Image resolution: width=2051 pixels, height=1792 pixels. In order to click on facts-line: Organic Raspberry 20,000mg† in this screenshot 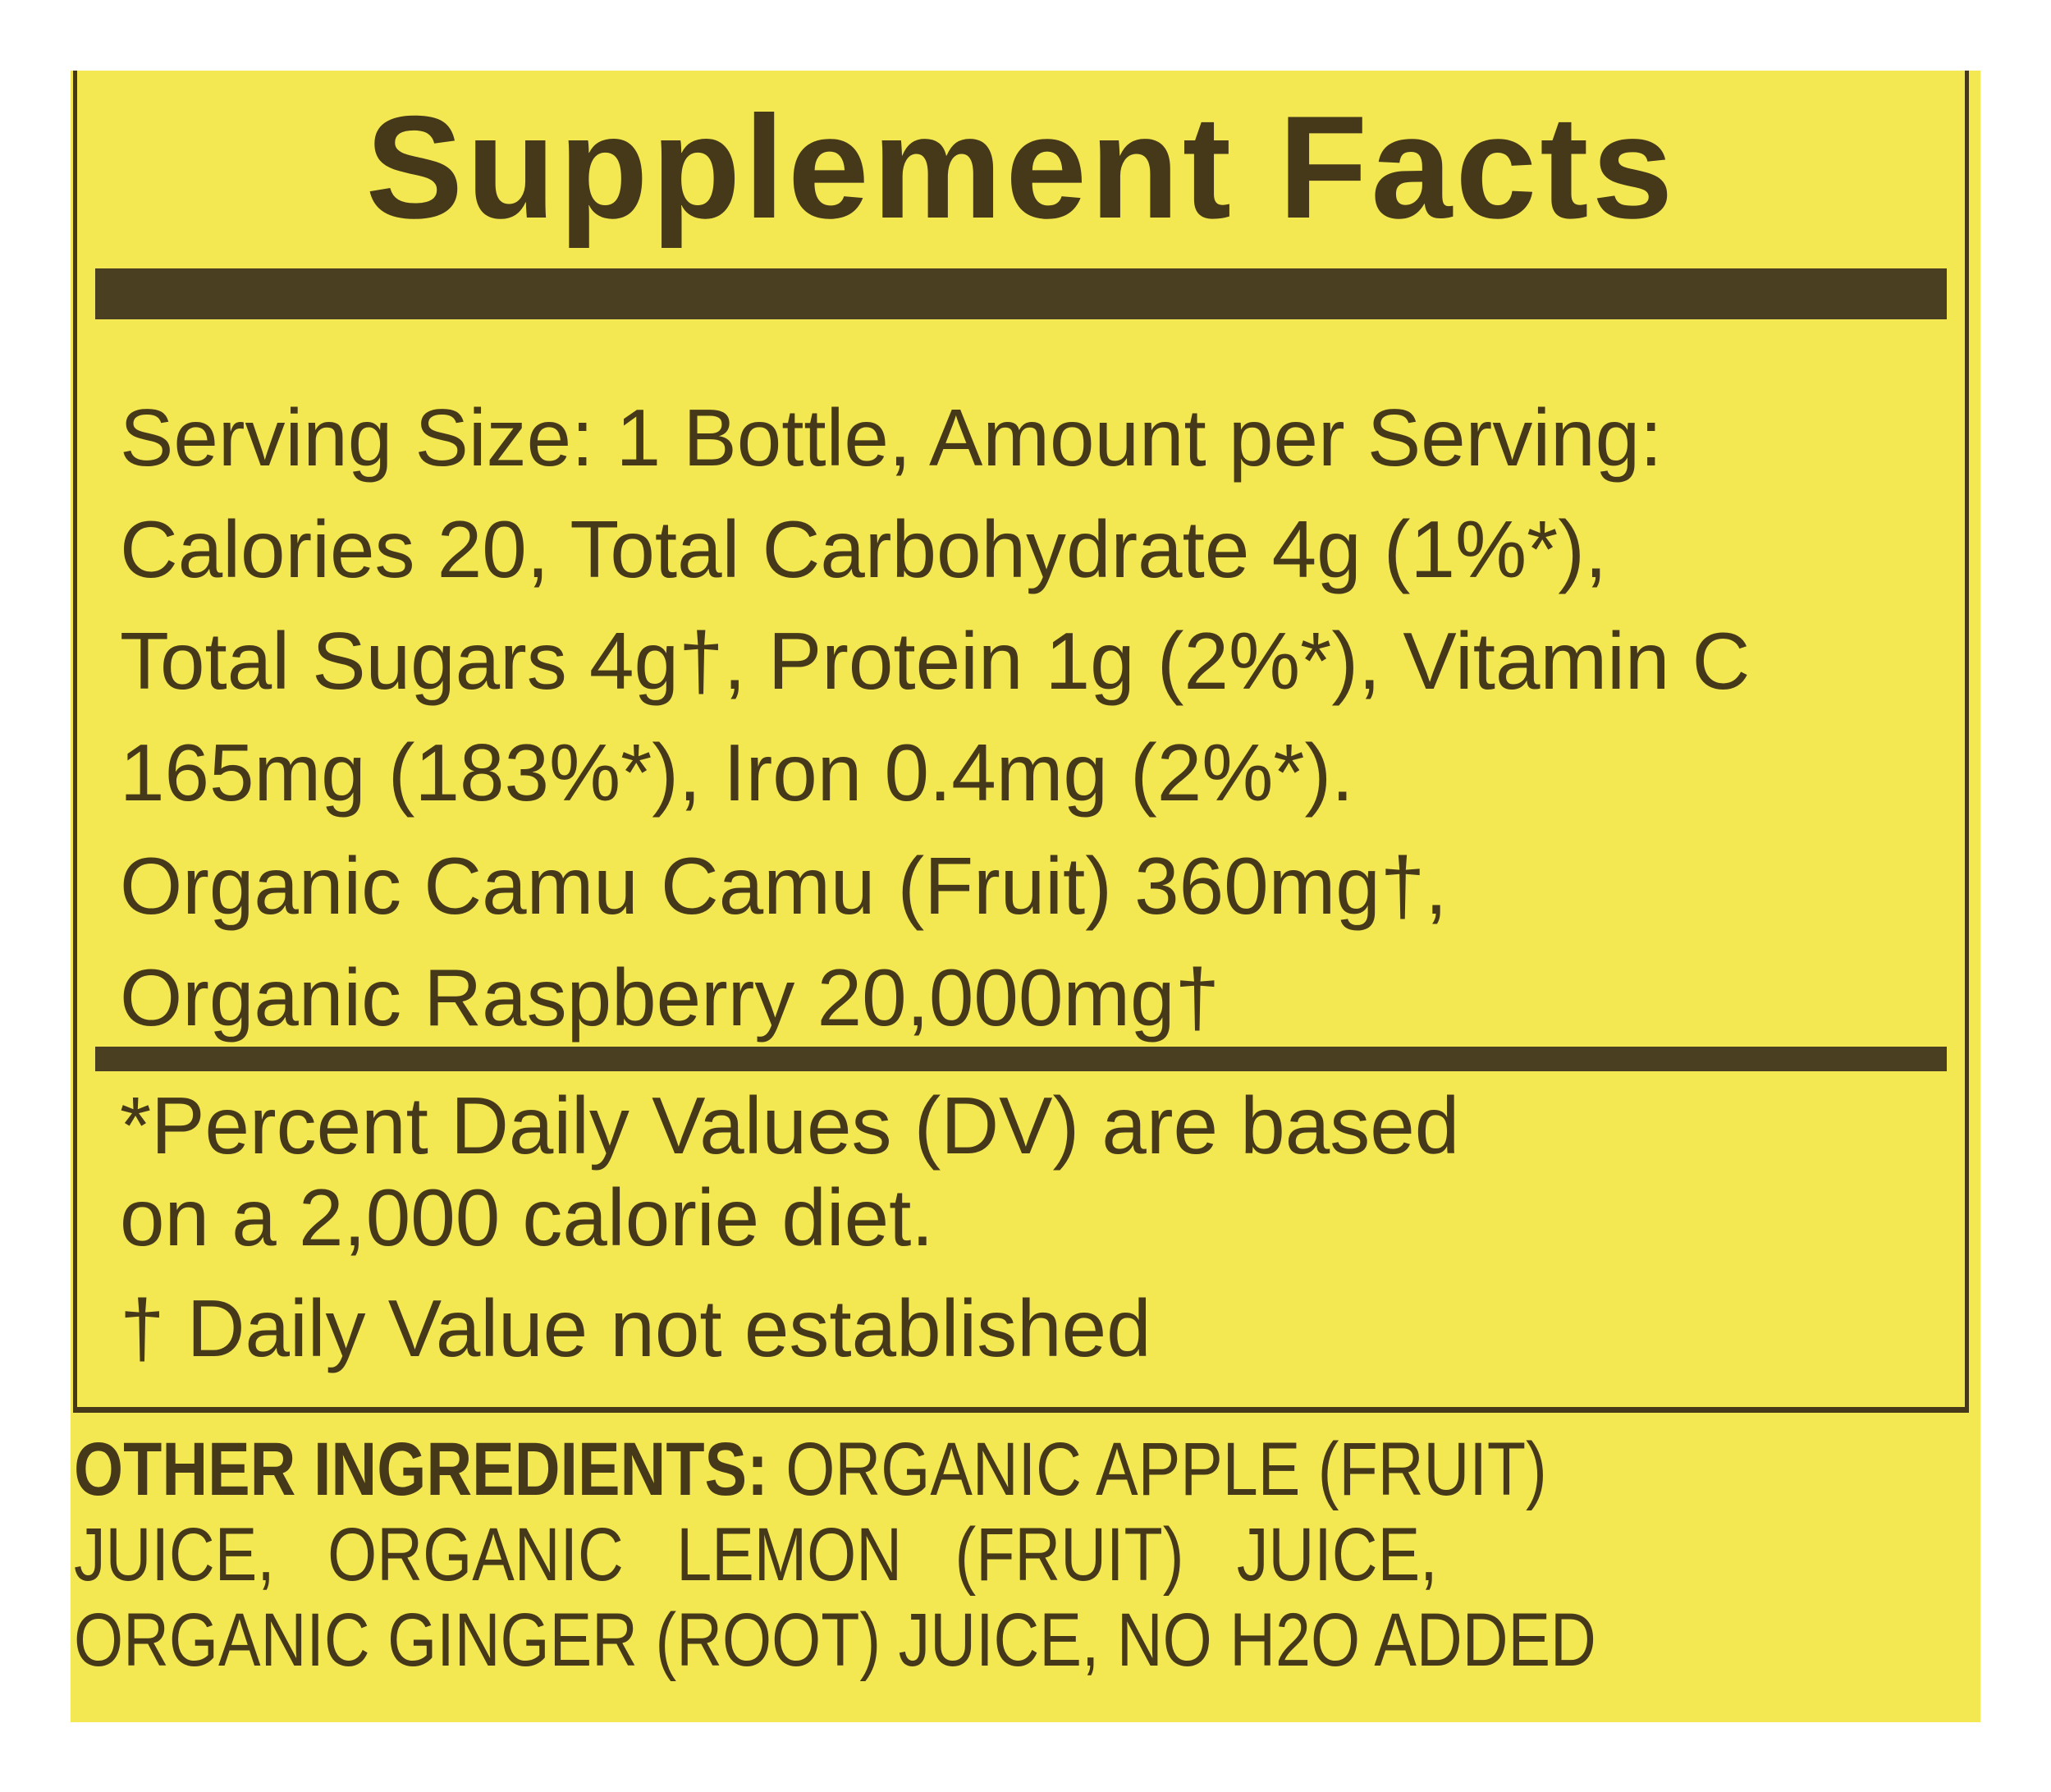, I will do `click(670, 997)`.